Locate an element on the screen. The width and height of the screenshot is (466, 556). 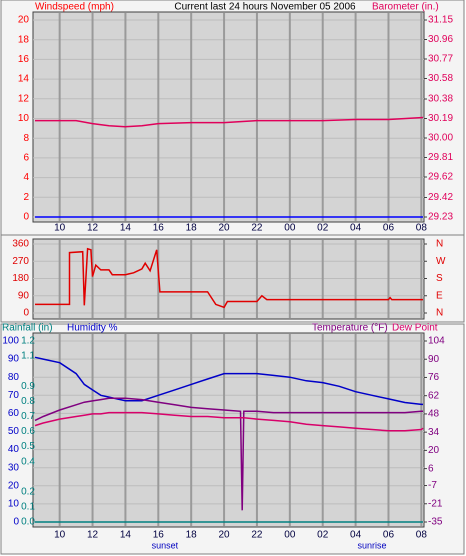
series-name: Barometer (in.) is located at coordinates (405, 7).